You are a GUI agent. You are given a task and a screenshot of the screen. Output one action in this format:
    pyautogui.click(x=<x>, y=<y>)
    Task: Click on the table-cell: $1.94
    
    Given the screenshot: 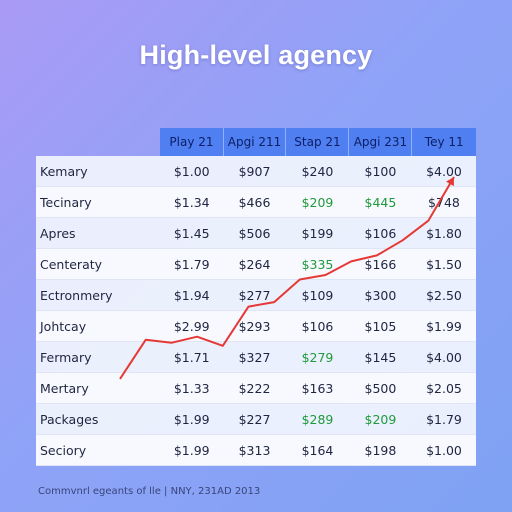 What is the action you would take?
    pyautogui.click(x=192, y=295)
    